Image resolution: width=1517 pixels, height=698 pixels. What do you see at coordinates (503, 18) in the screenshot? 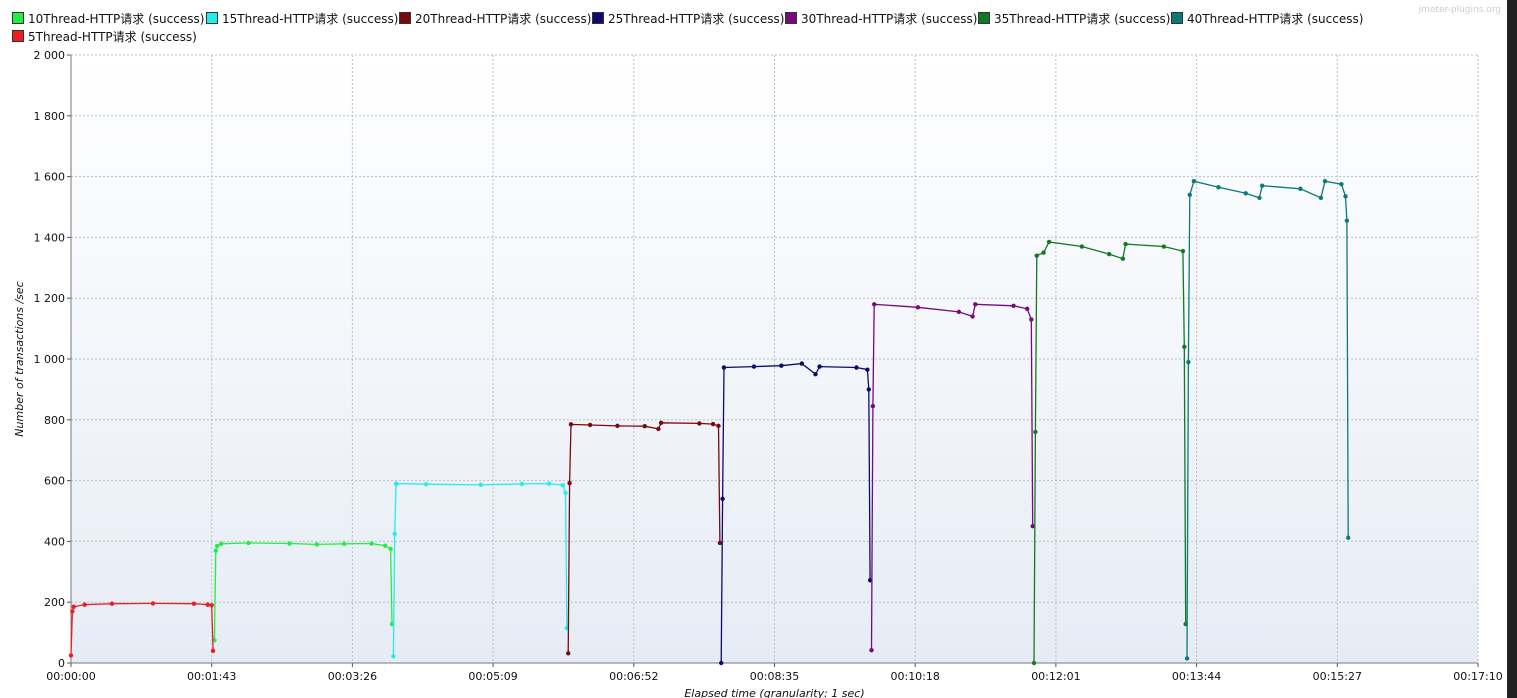
I see `legend-label: 20Thread-HTTP请求 (success)` at bounding box center [503, 18].